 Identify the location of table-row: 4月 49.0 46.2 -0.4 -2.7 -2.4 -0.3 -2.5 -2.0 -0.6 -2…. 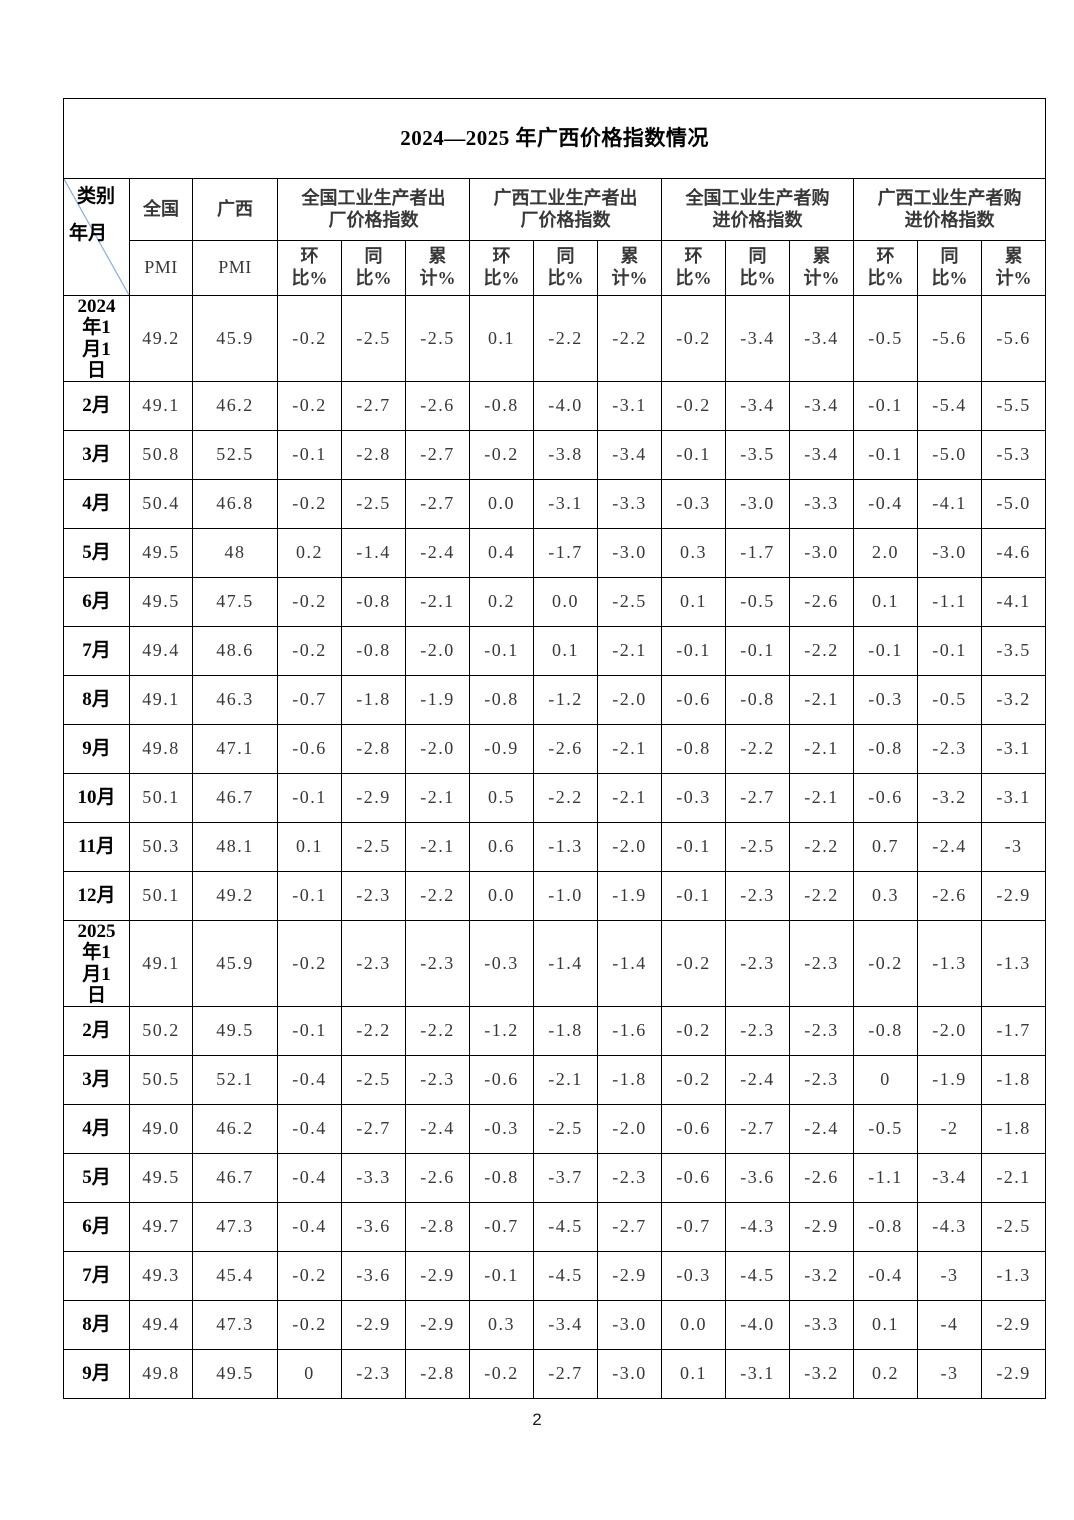
(555, 1129).